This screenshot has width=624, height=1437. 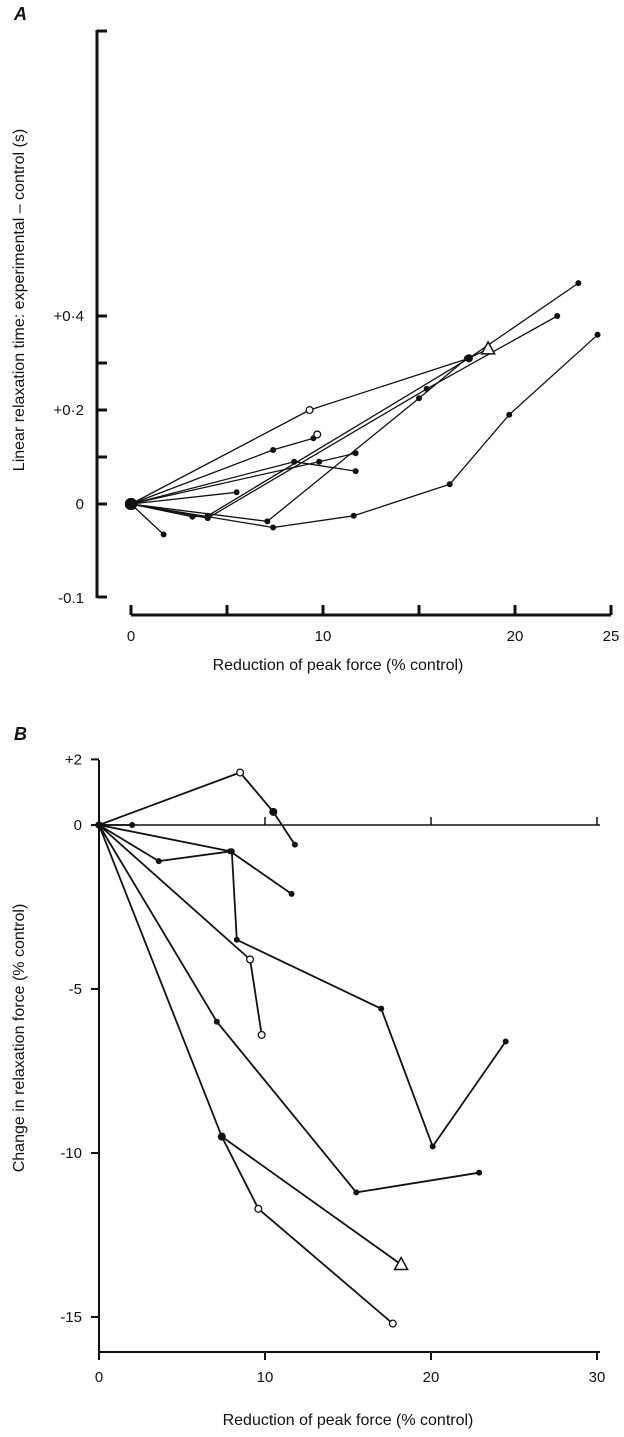 I want to click on b-x-tick-label: 20, so click(x=431, y=1377).